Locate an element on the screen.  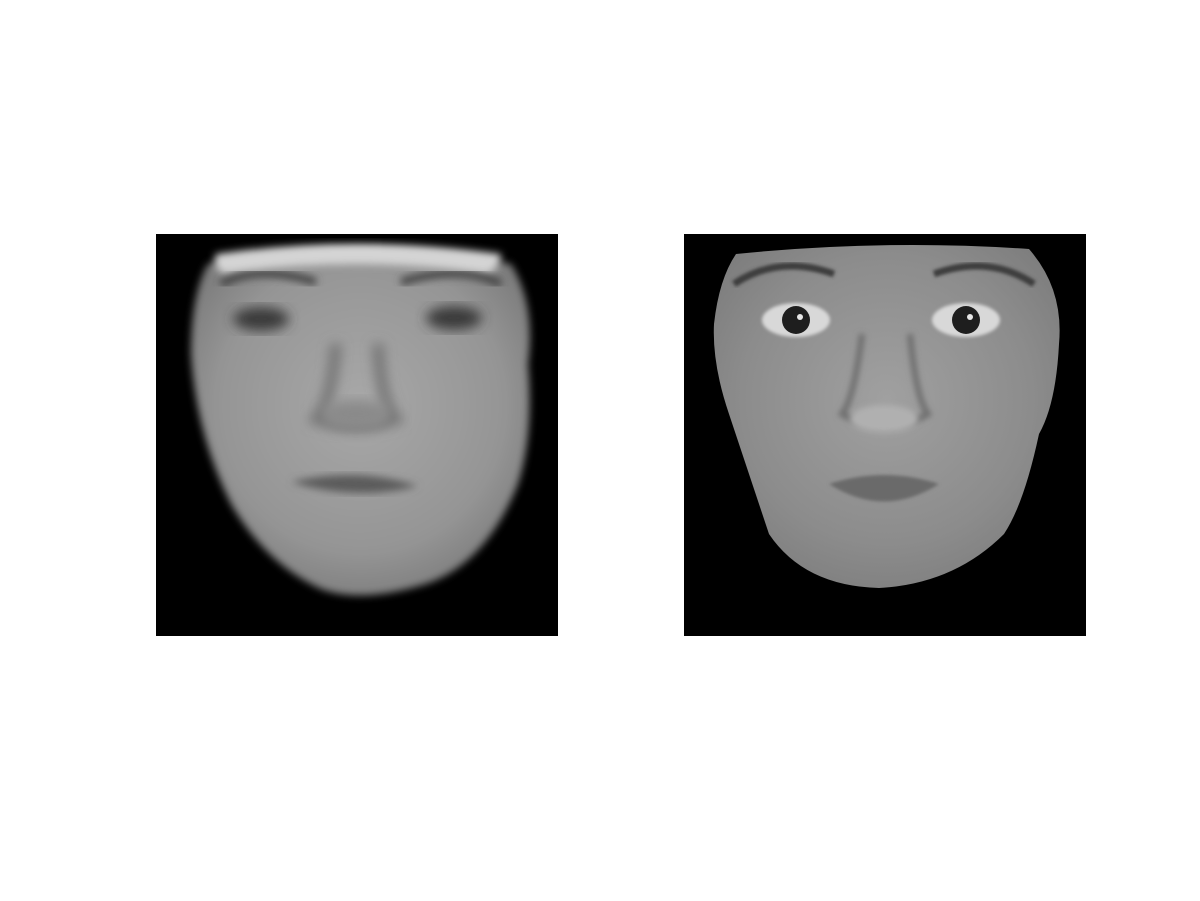
right-face-image is located at coordinates (885, 435).